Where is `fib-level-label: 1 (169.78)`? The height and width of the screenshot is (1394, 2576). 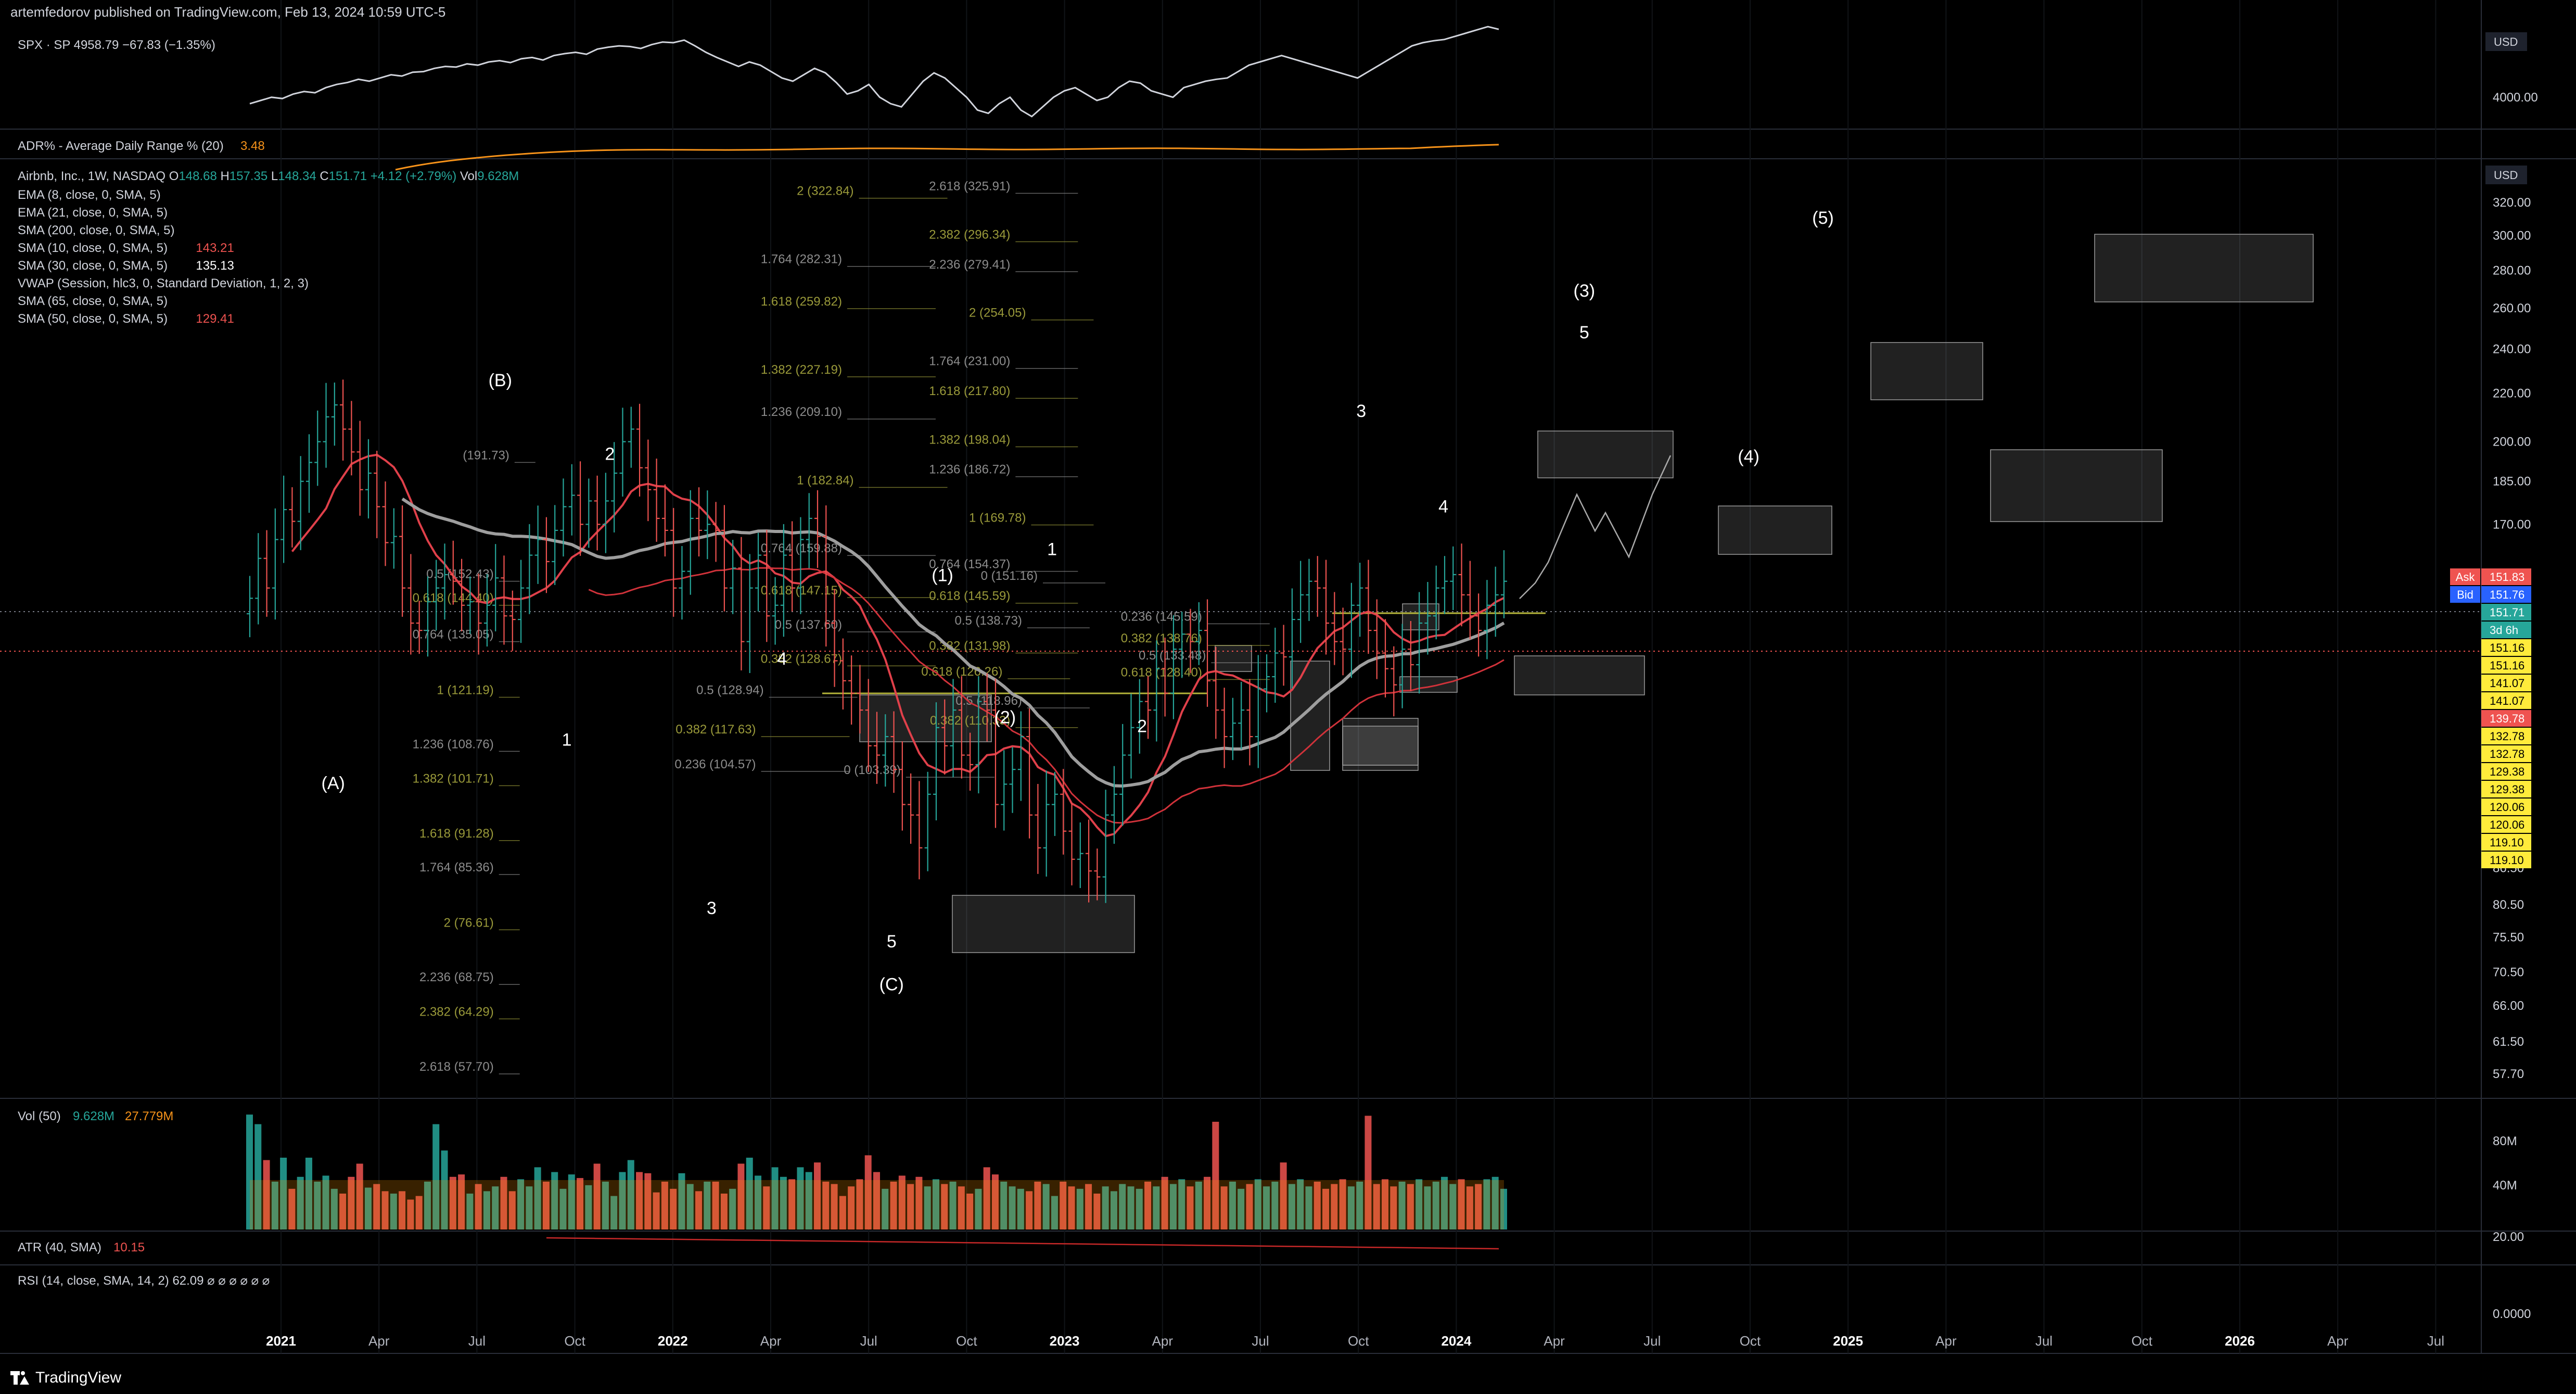
fib-level-label: 1 (169.78) is located at coordinates (997, 518).